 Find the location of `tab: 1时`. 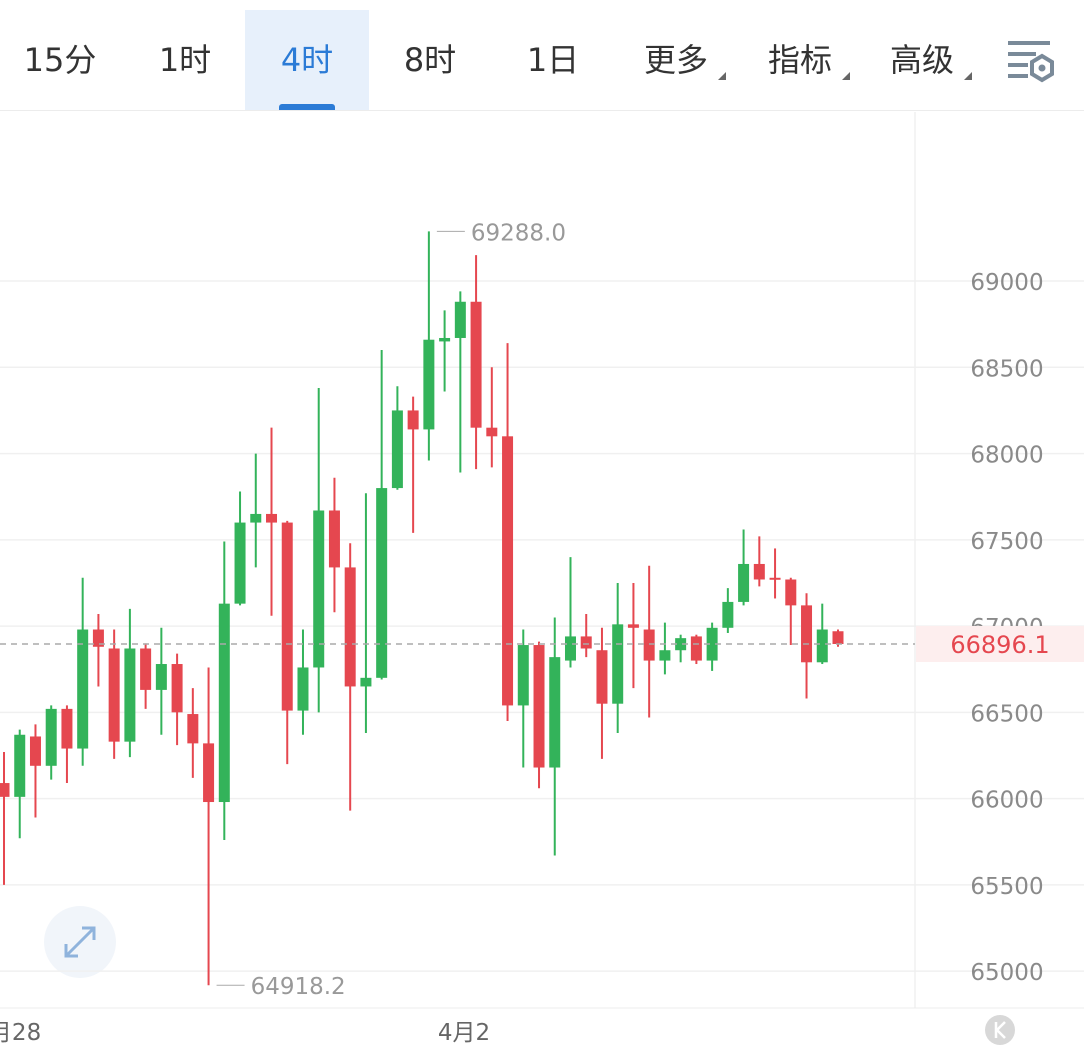

tab: 1时 is located at coordinates (185, 60).